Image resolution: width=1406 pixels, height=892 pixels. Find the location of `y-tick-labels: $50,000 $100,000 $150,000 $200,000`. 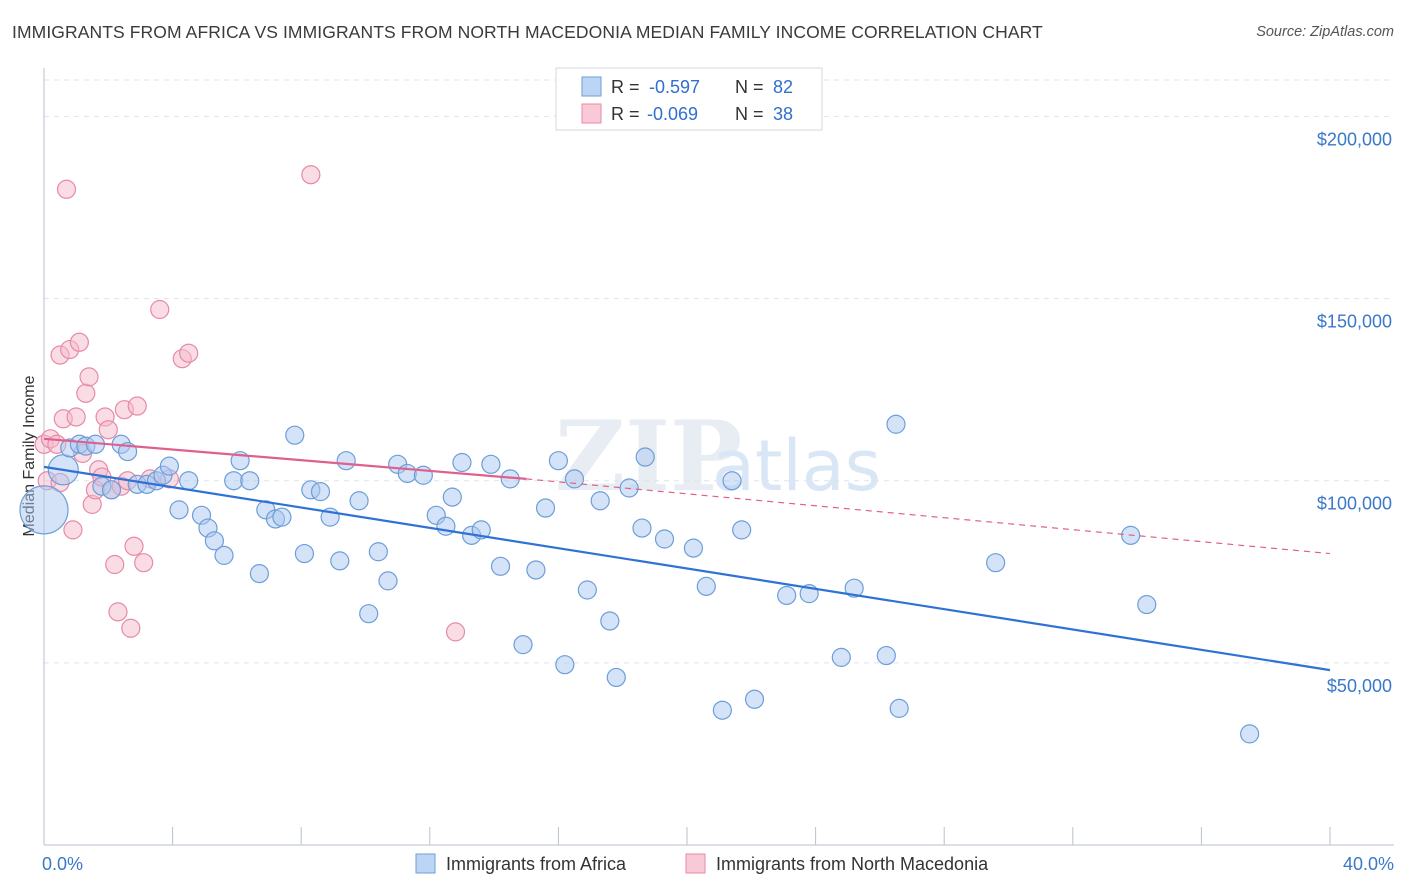

y-tick-labels: $50,000 $100,000 $150,000 $200,000 is located at coordinates (1354, 412).